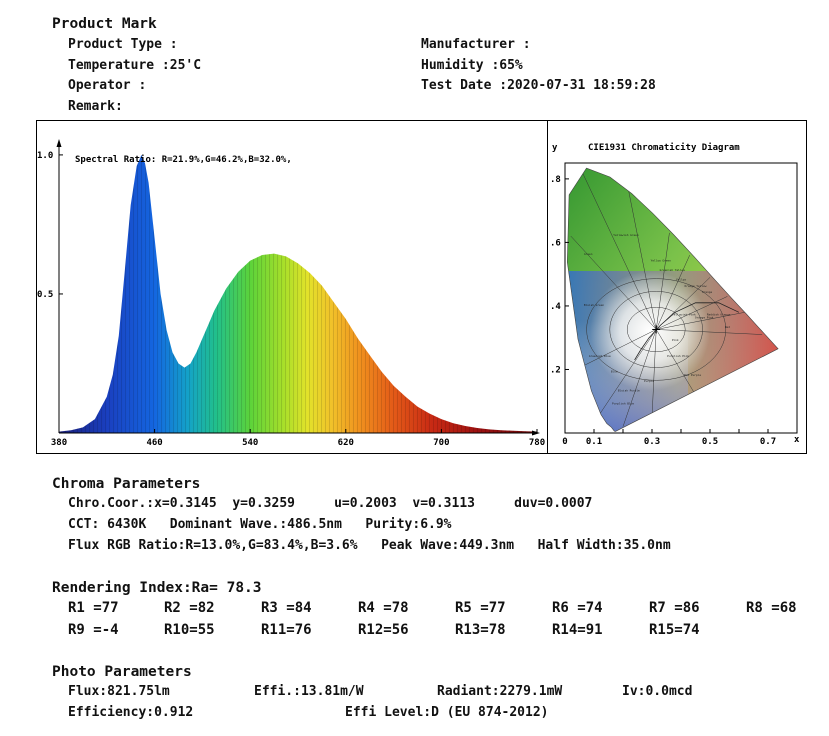  Describe the element at coordinates (555, 148) in the screenshot. I see `cie-y-label: y` at that location.